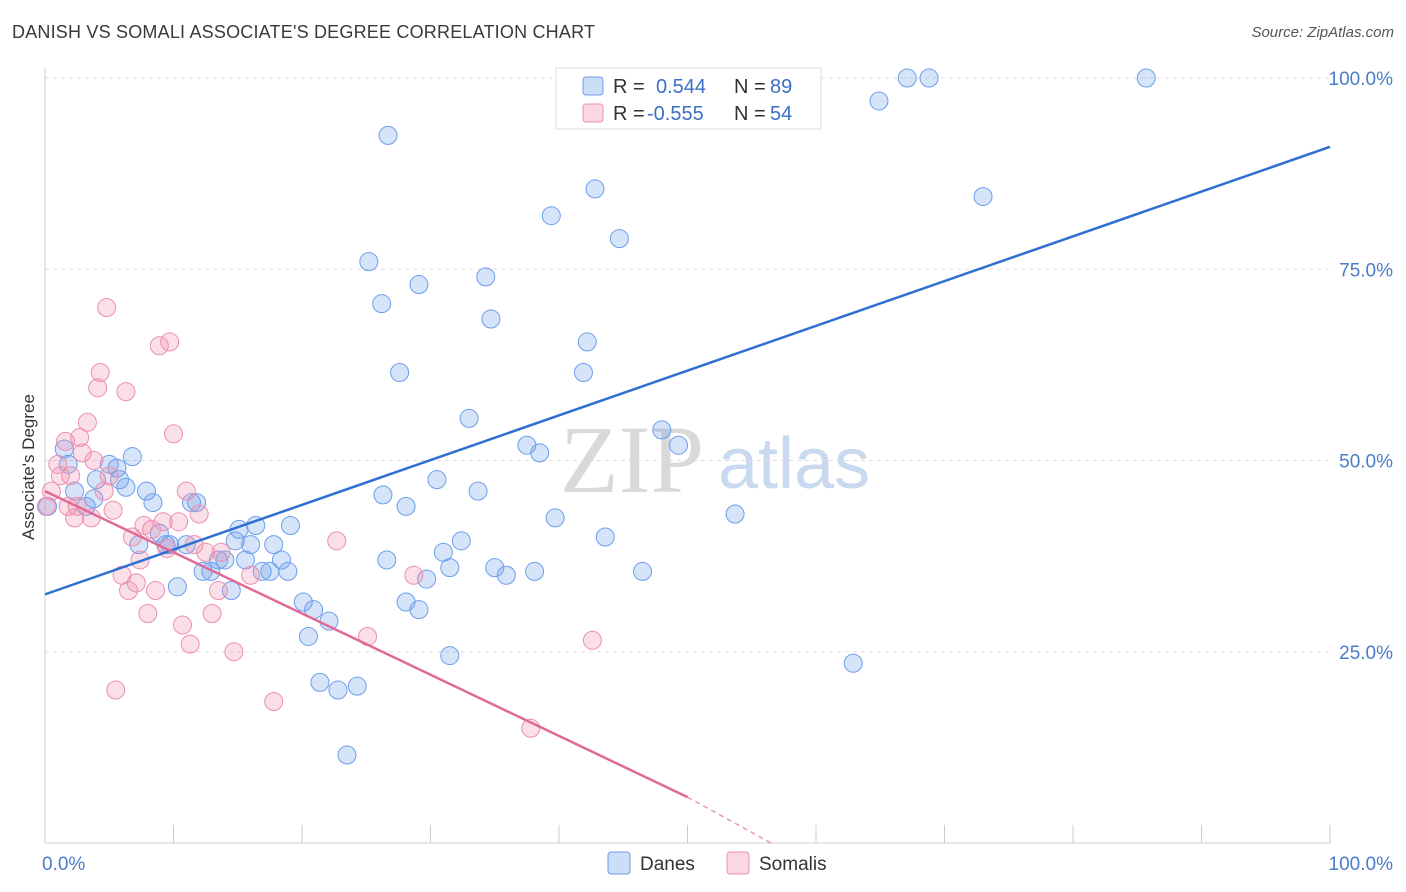 This screenshot has width=1406, height=892. Describe the element at coordinates (794, 464) in the screenshot. I see `watermark-atlas: atlas` at that location.